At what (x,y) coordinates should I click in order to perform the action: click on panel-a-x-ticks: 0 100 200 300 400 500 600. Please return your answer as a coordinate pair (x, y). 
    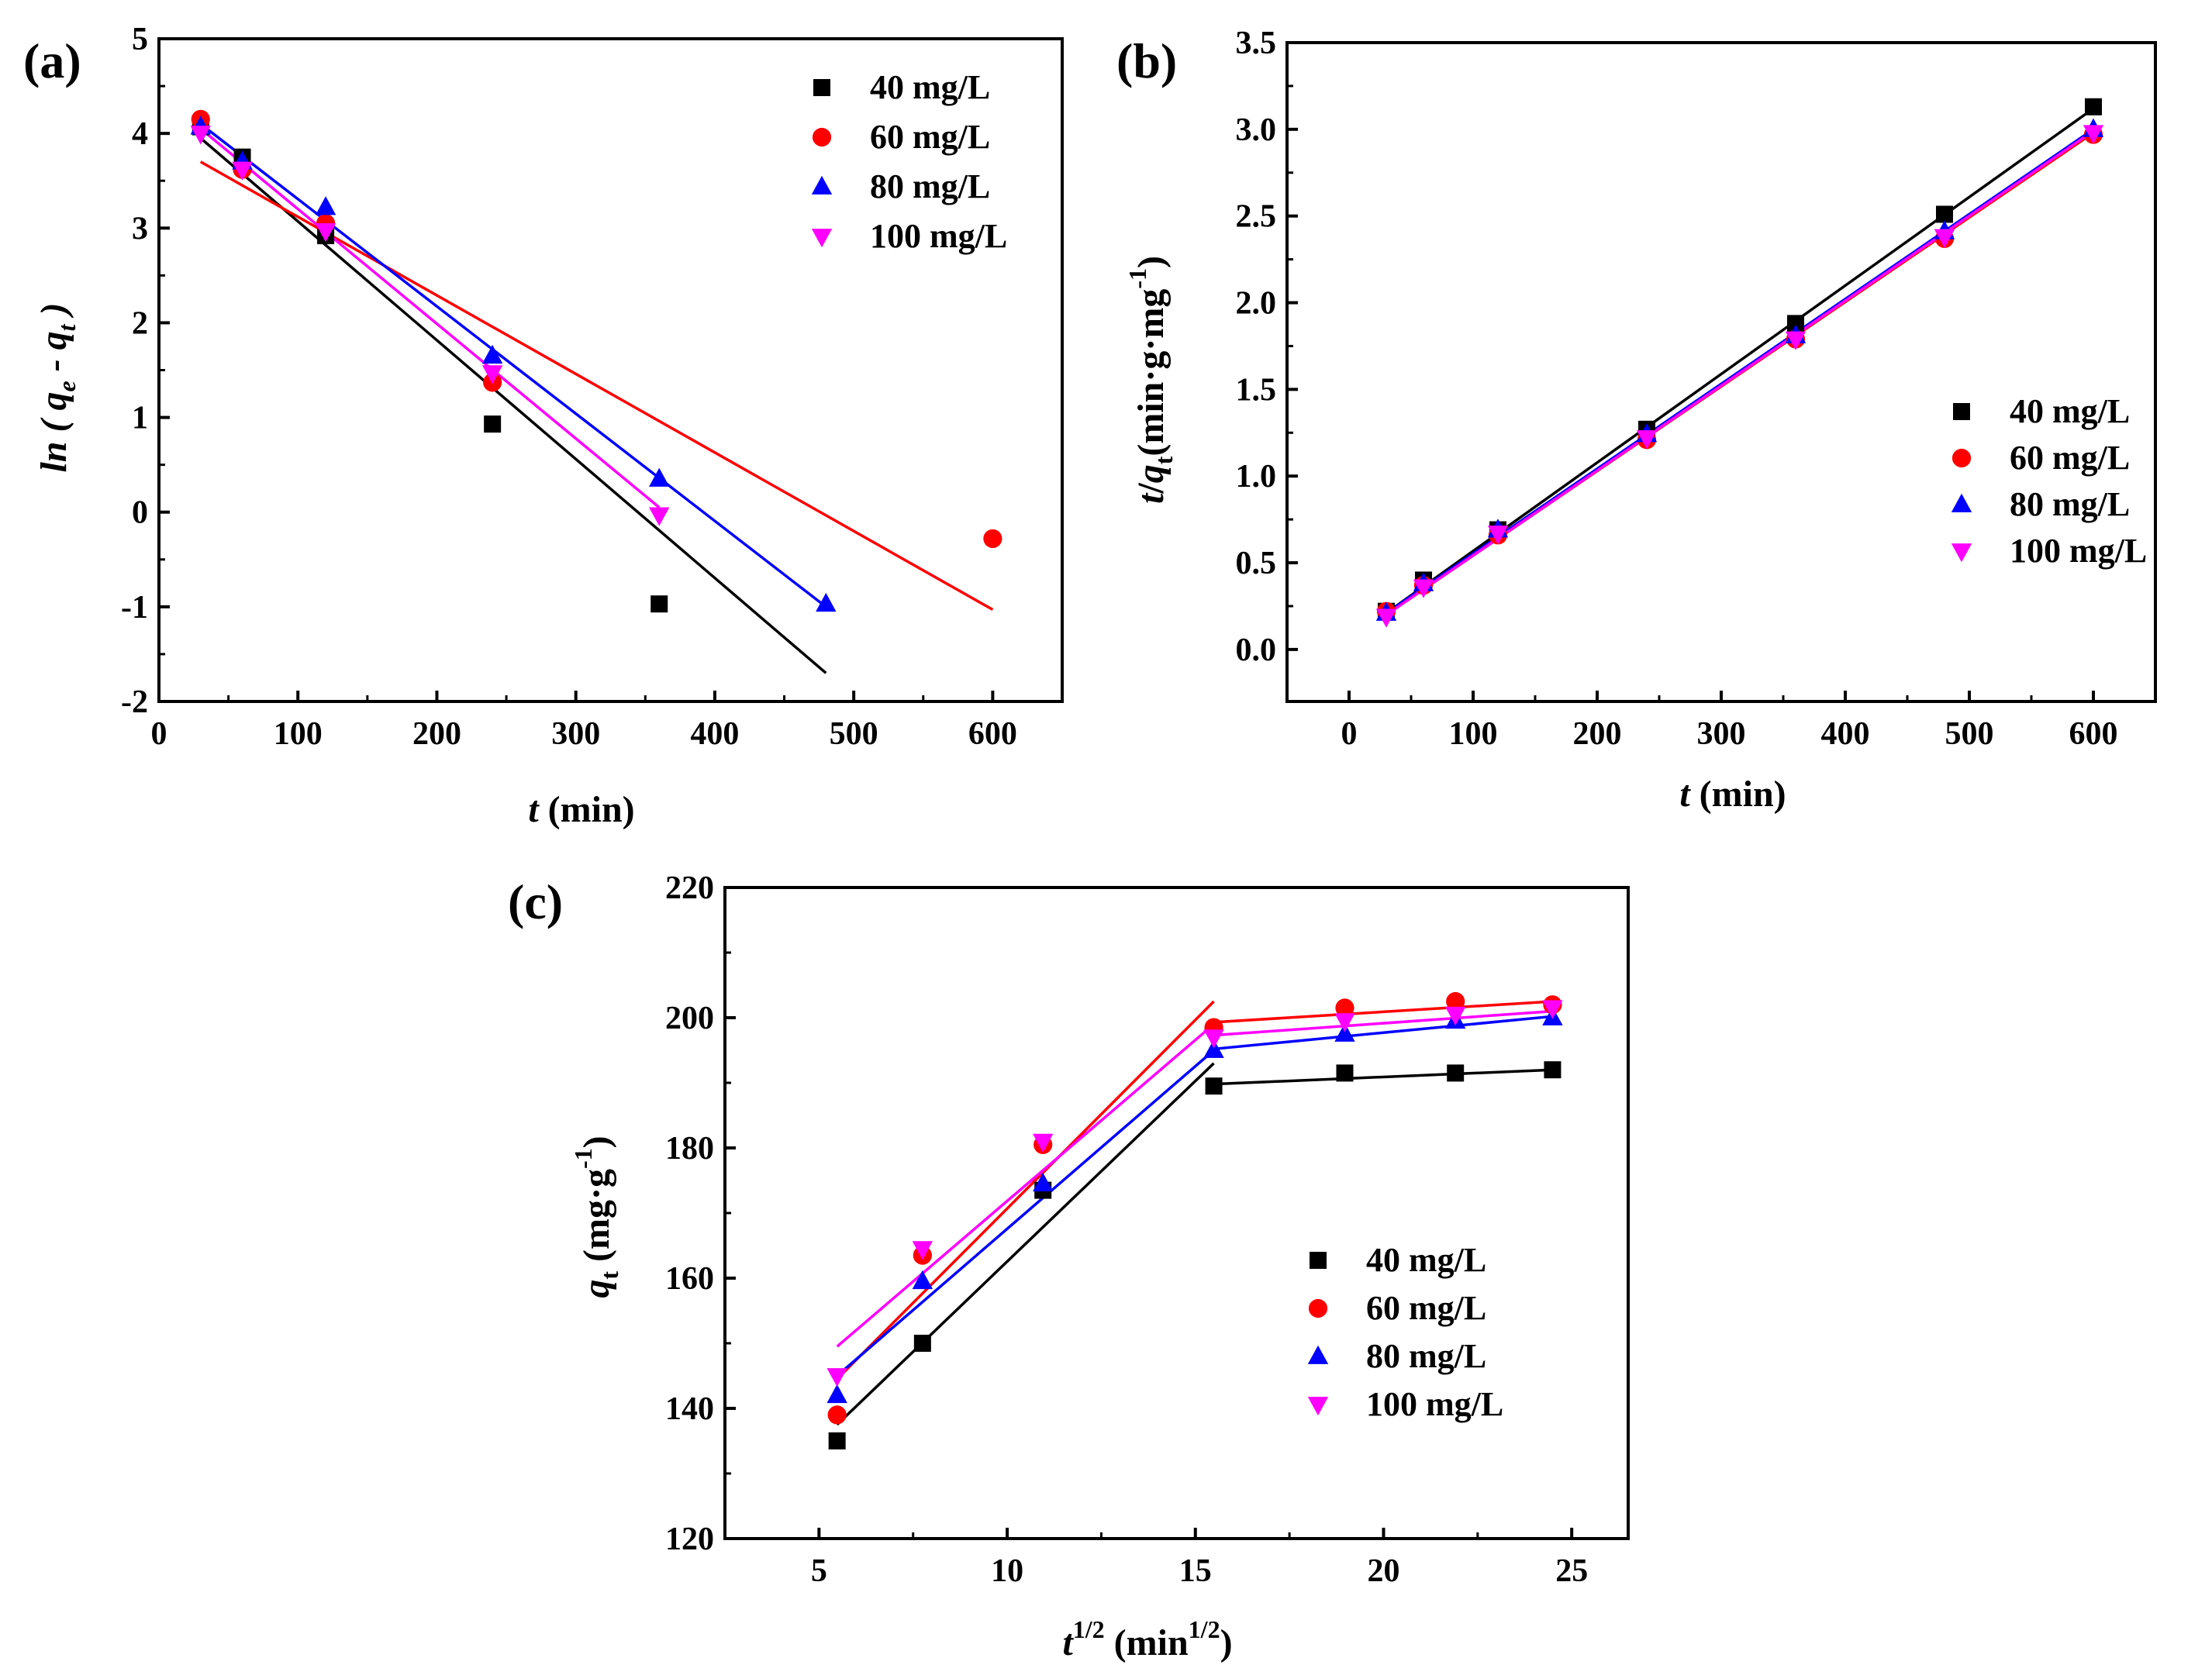
    Looking at the image, I should click on (584, 721).